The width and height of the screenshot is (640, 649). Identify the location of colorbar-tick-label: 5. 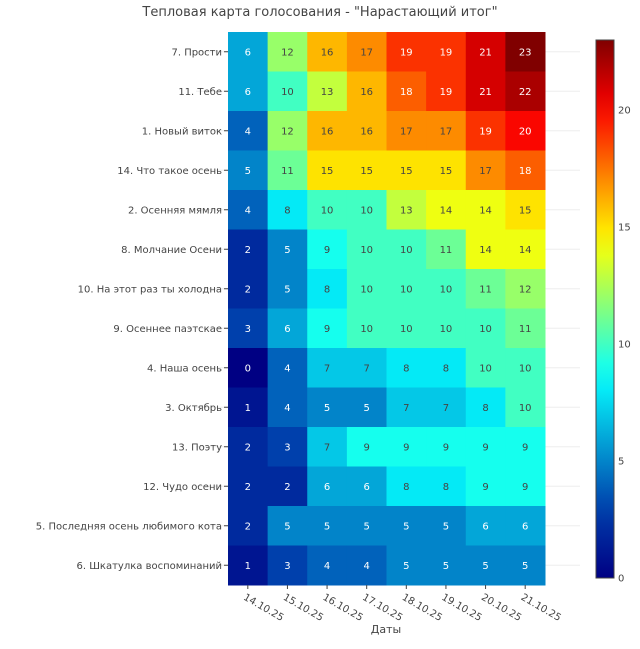
(621, 462).